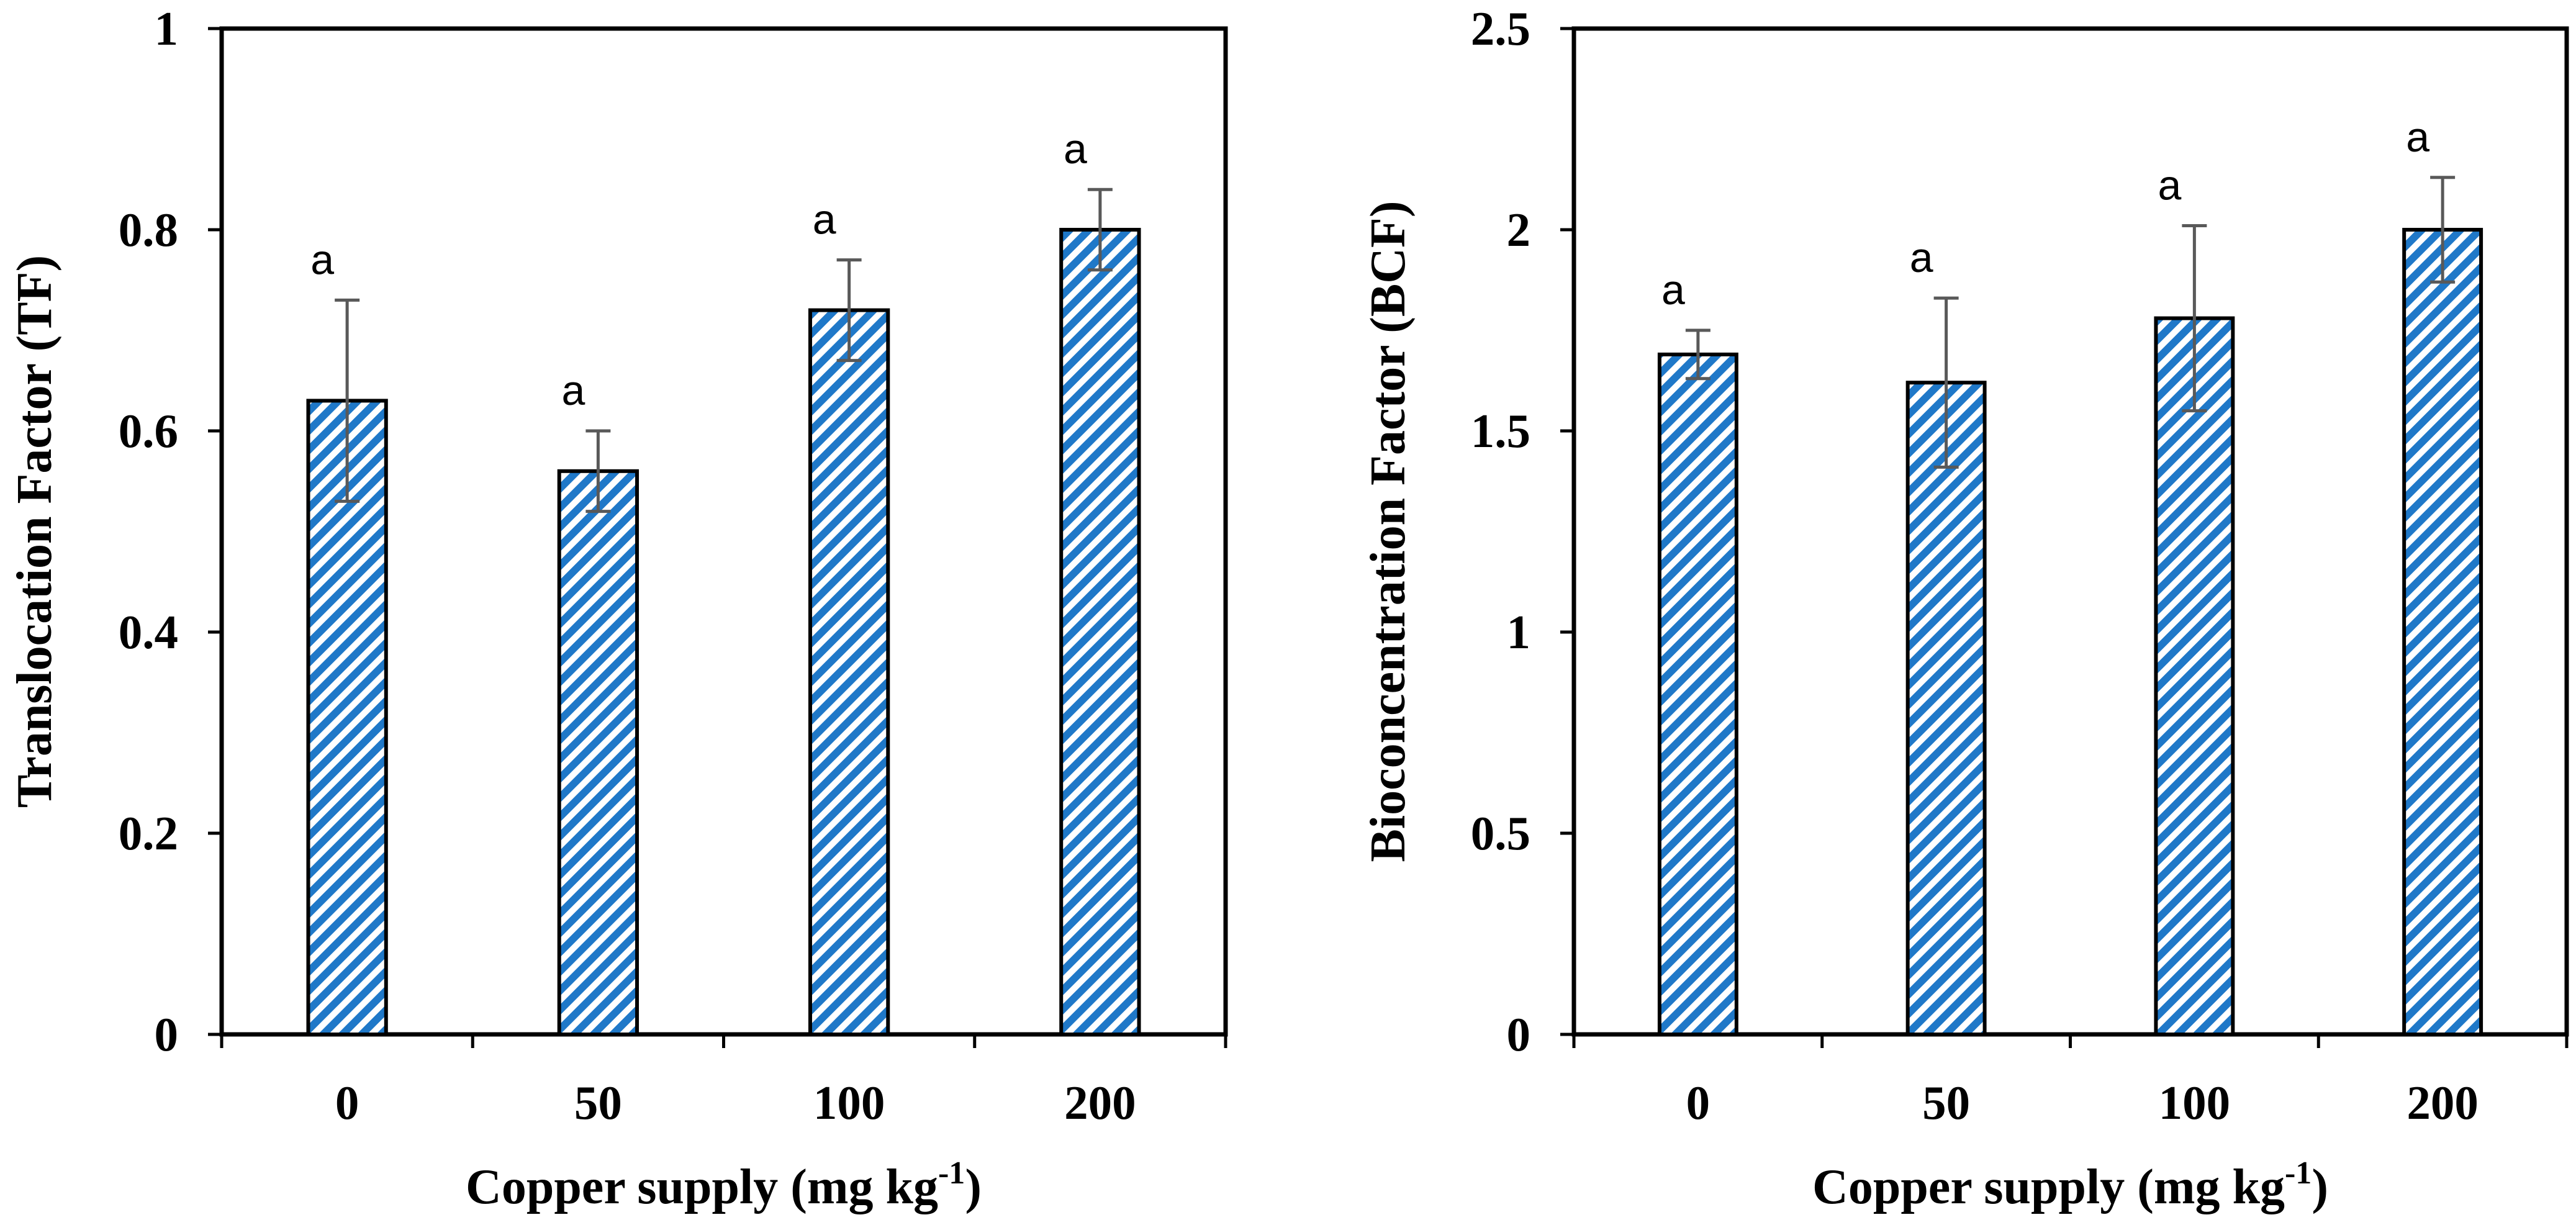  Describe the element at coordinates (1500, 833) in the screenshot. I see `y-tick-label: 0.5` at that location.